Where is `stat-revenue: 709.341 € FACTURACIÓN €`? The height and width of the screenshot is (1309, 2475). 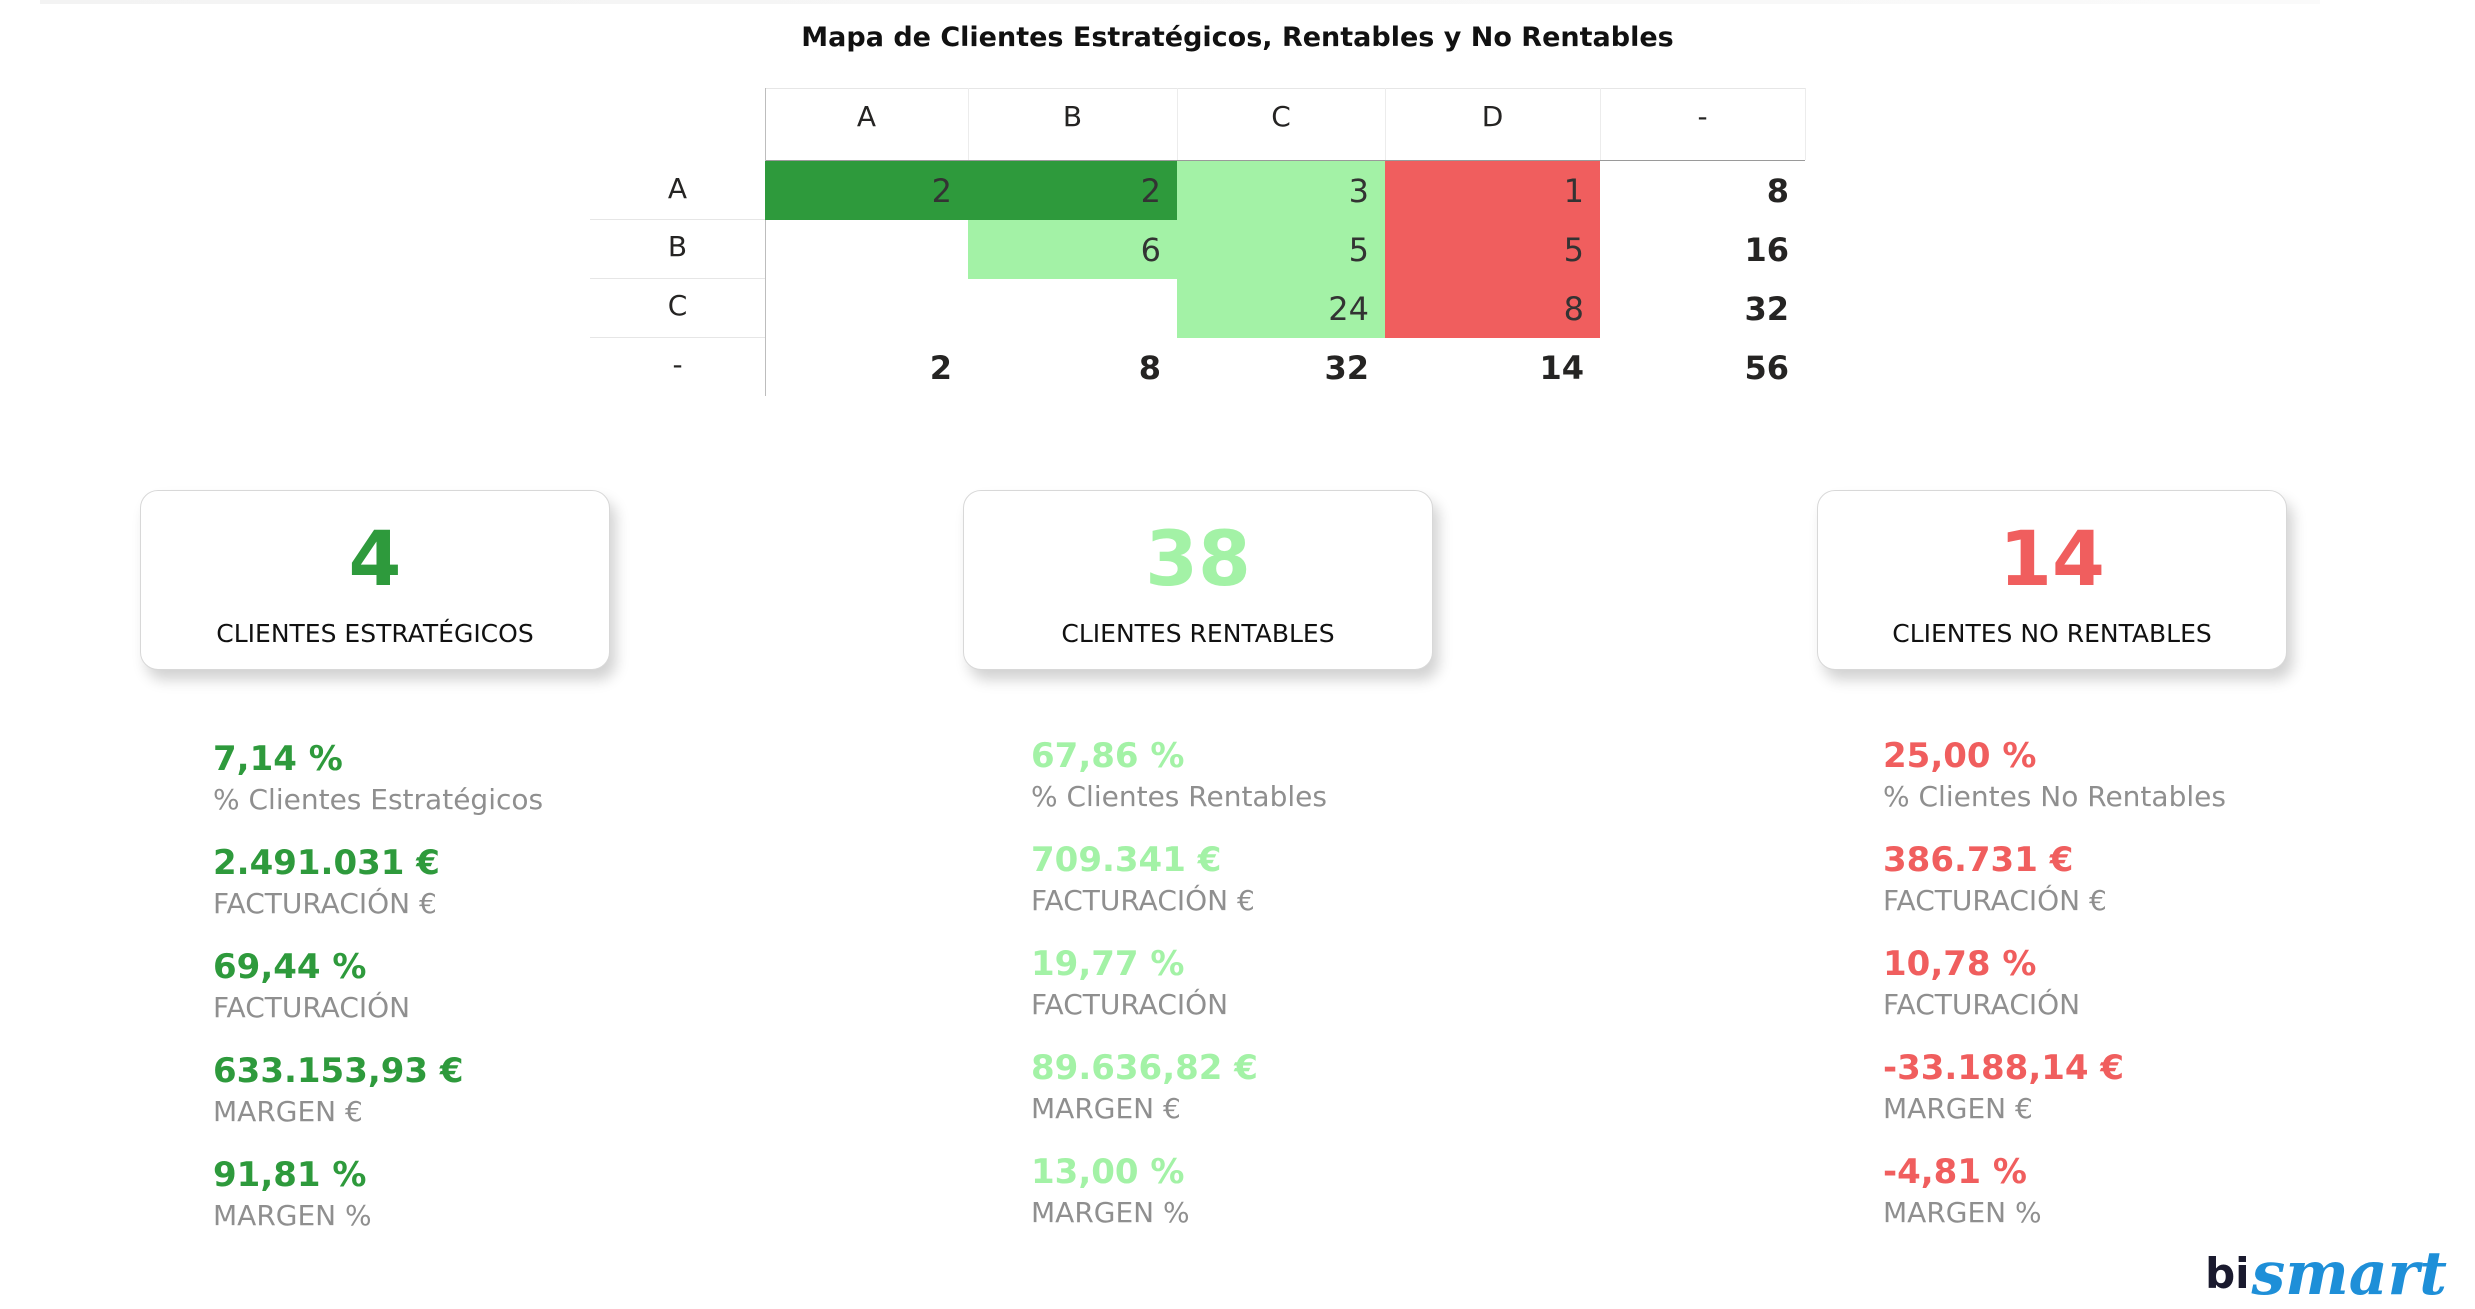
stat-revenue: 709.341 € FACTURACIÓN € is located at coordinates (1179, 891).